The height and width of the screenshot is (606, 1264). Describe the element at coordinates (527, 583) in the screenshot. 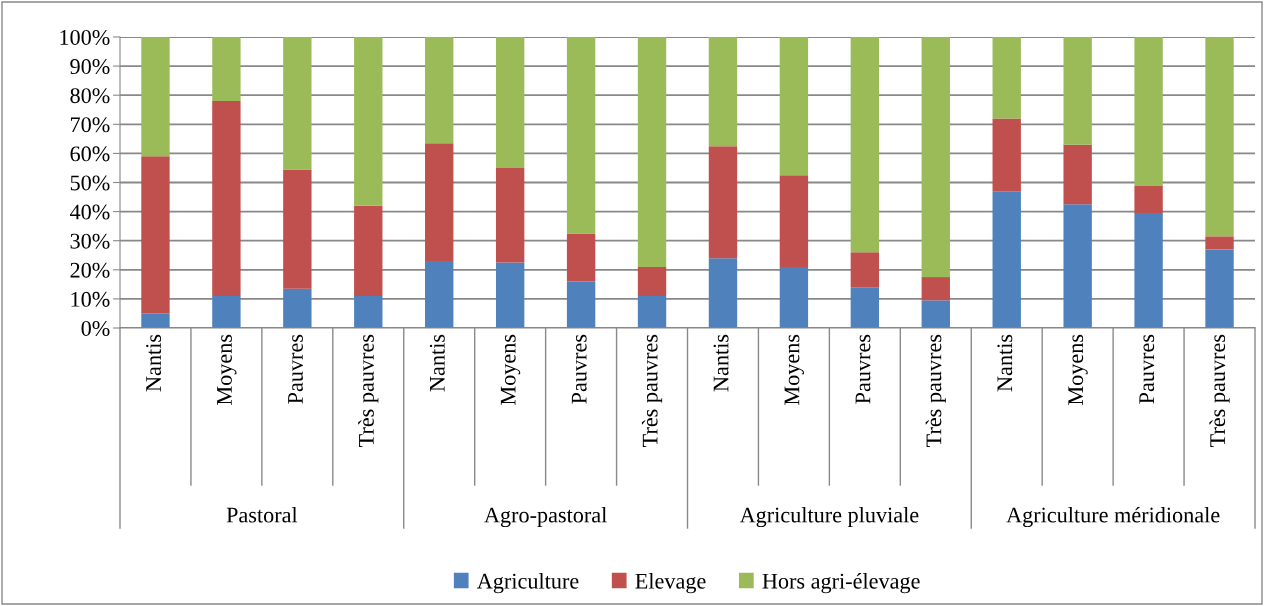

I see `legend-label: Agriculture` at that location.